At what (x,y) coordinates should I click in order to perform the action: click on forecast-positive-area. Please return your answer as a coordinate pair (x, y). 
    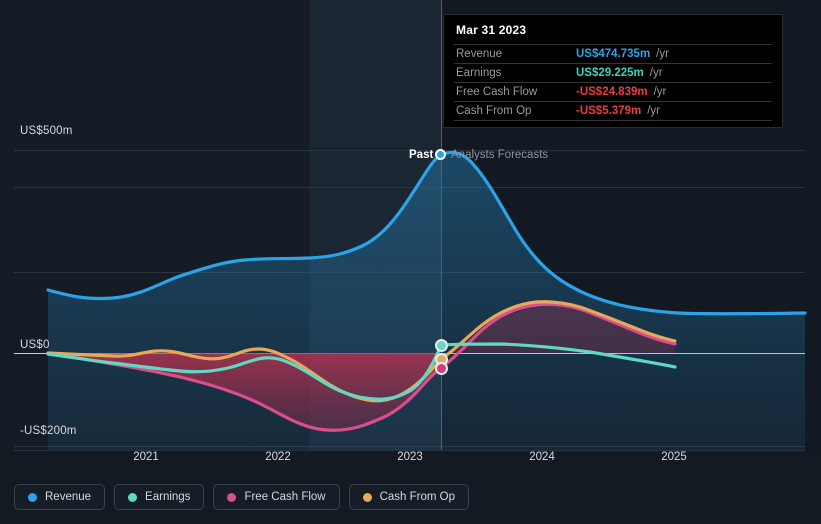
    Looking at the image, I should click on (558, 332).